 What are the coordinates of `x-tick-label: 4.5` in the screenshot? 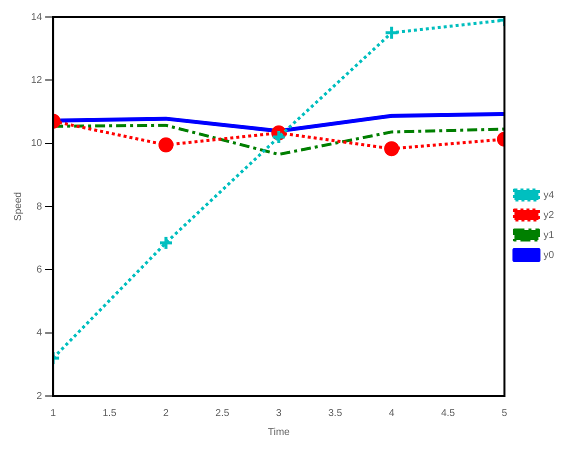 It's located at (448, 413).